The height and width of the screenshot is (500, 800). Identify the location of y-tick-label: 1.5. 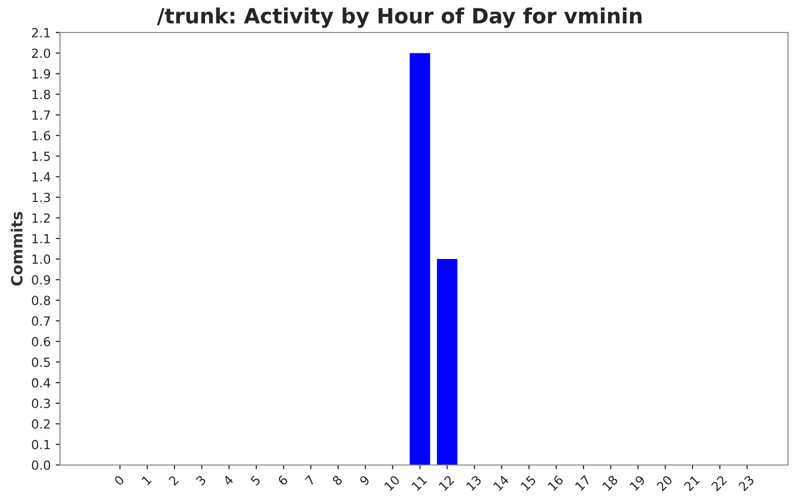
(41, 156).